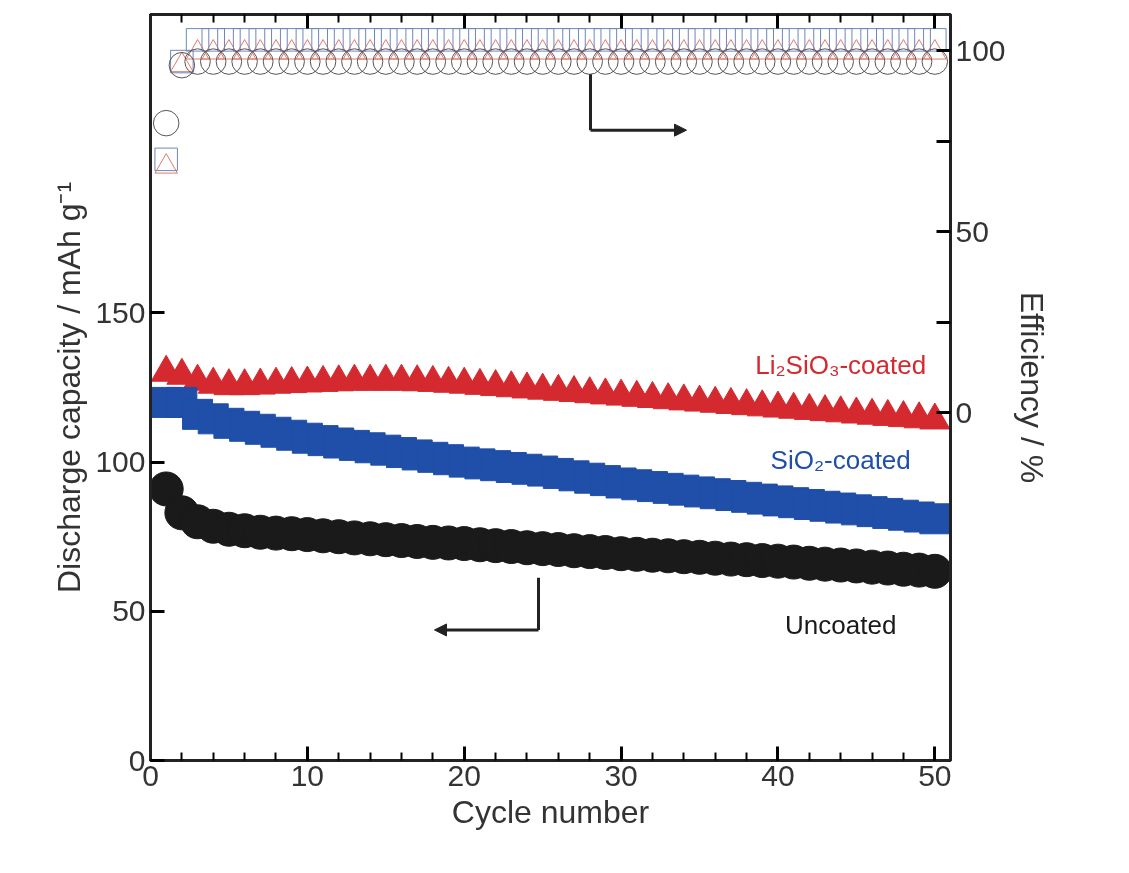  Describe the element at coordinates (980, 50) in the screenshot. I see `y2-tick-label: 100` at that location.